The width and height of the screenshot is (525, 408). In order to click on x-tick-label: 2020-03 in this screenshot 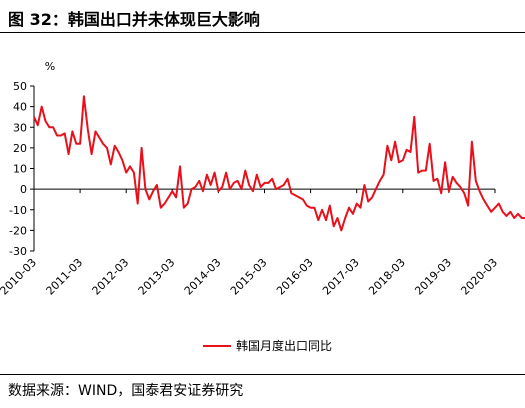, I will do `click(479, 277)`.